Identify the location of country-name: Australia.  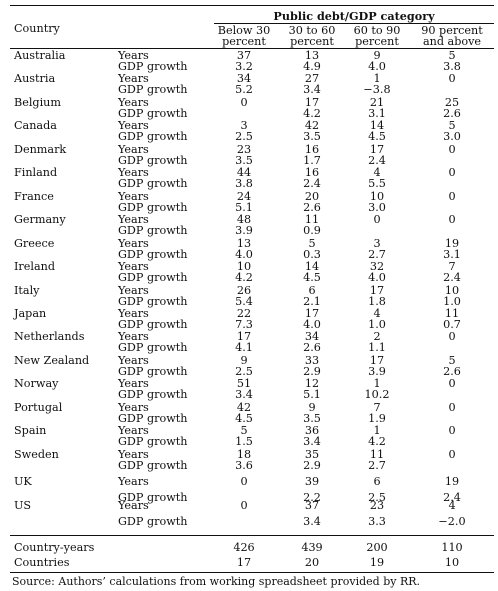
(40, 55).